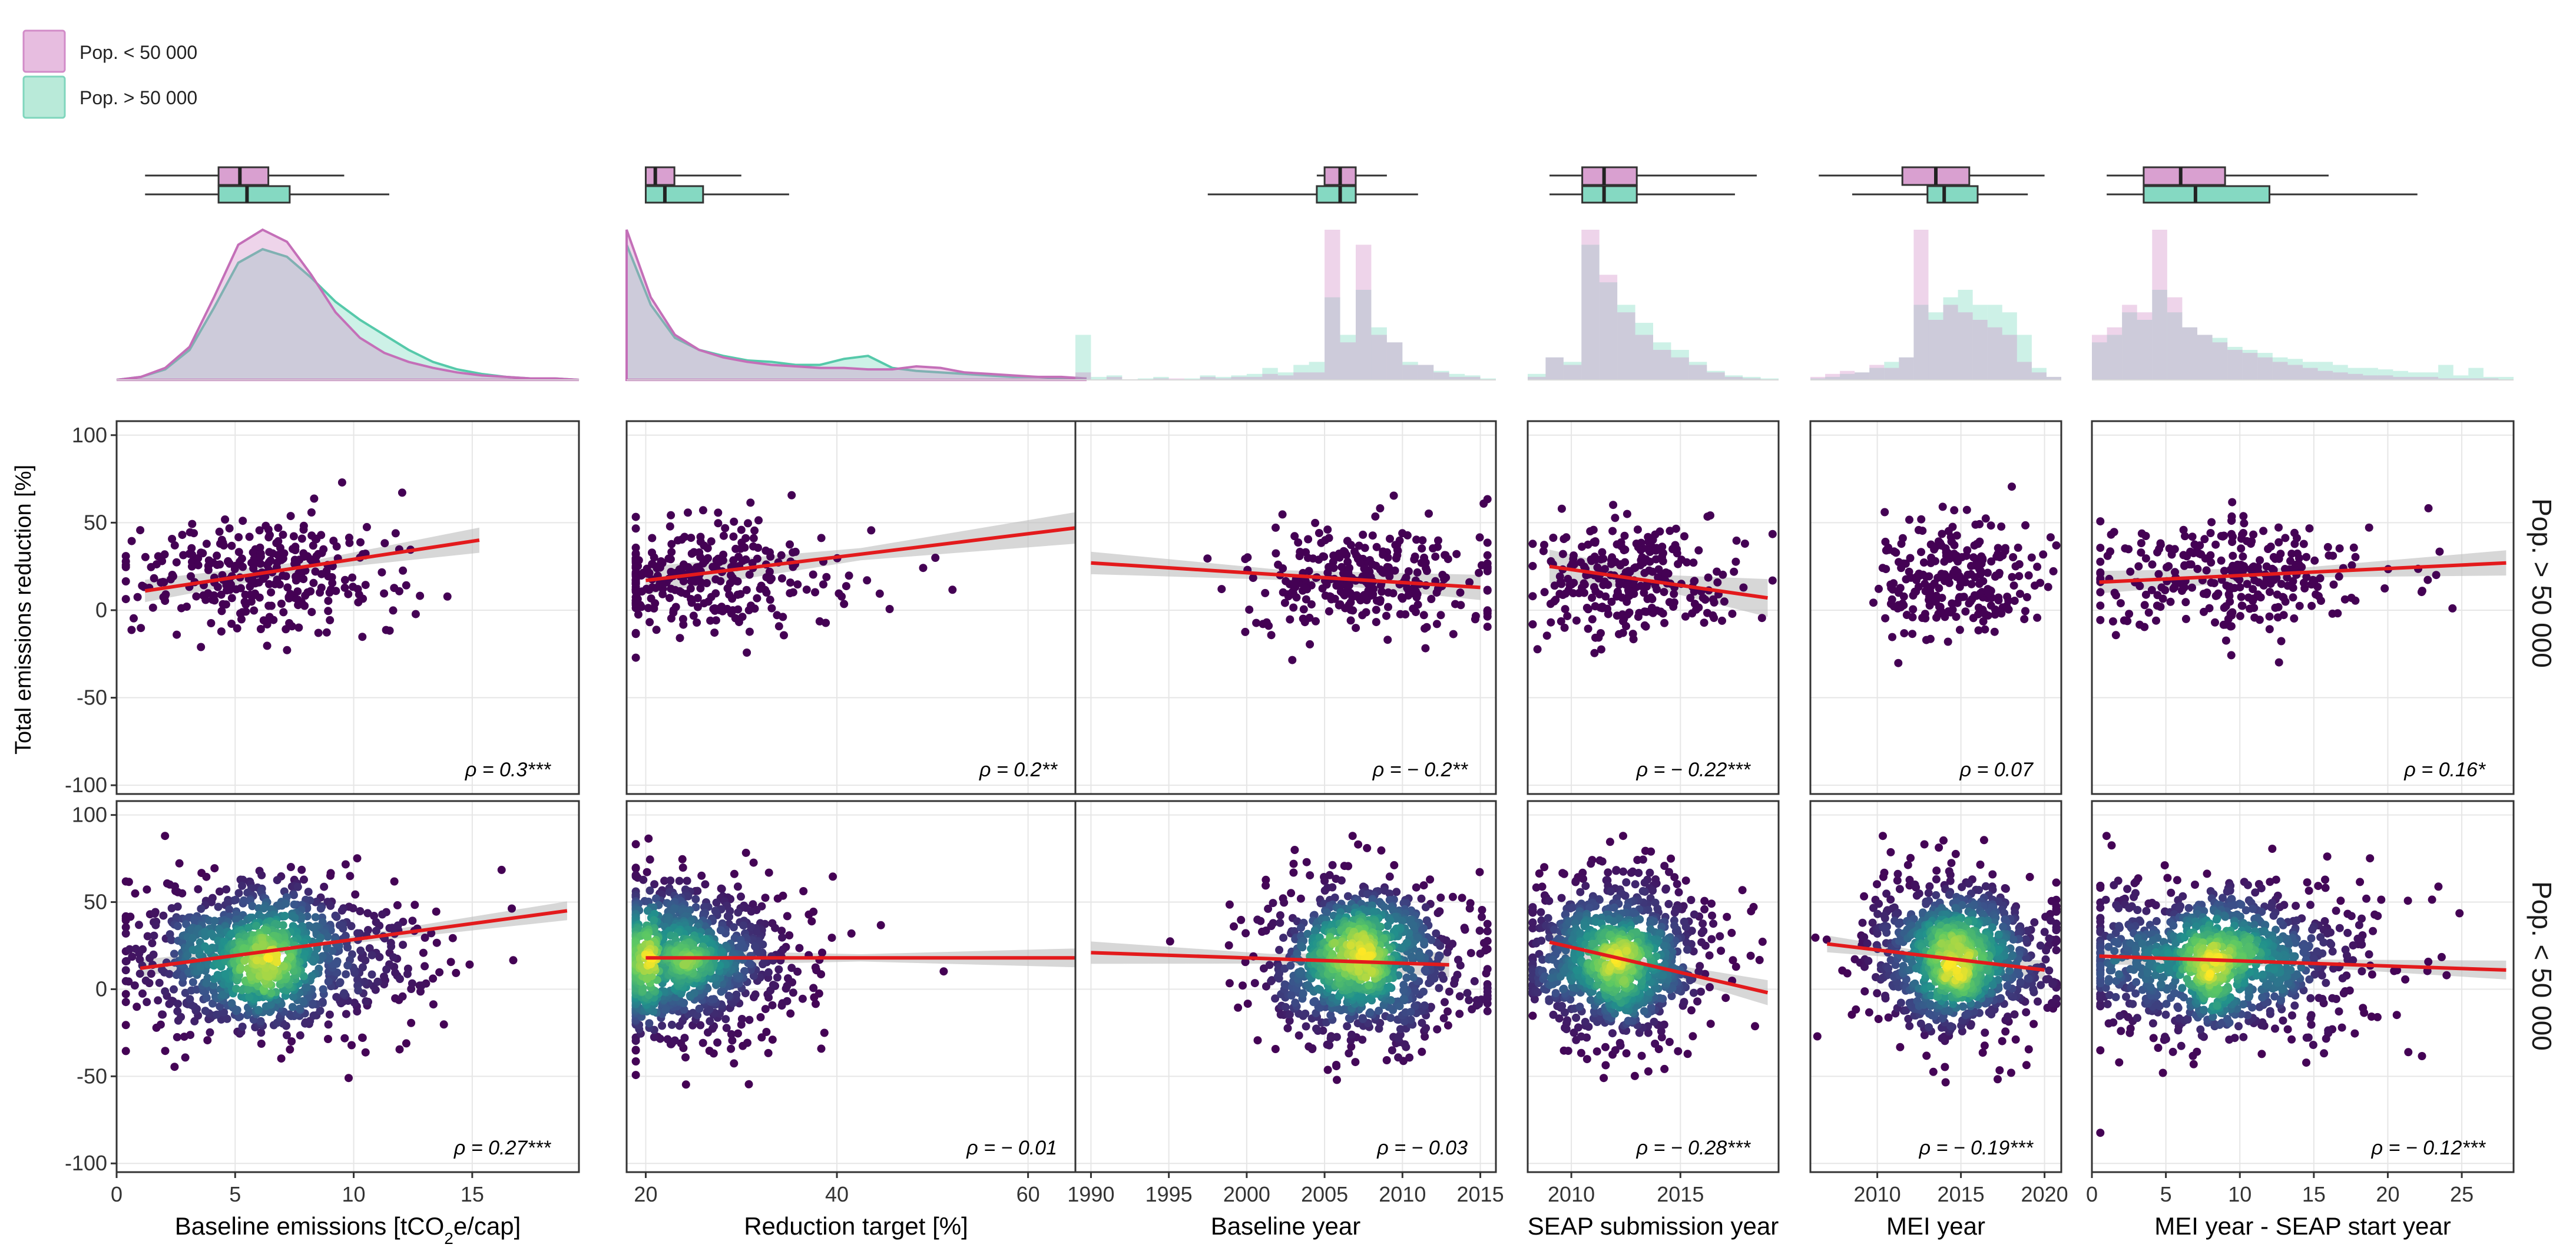  I want to click on correlation-label: ρ = 0.2**, so click(1018, 770).